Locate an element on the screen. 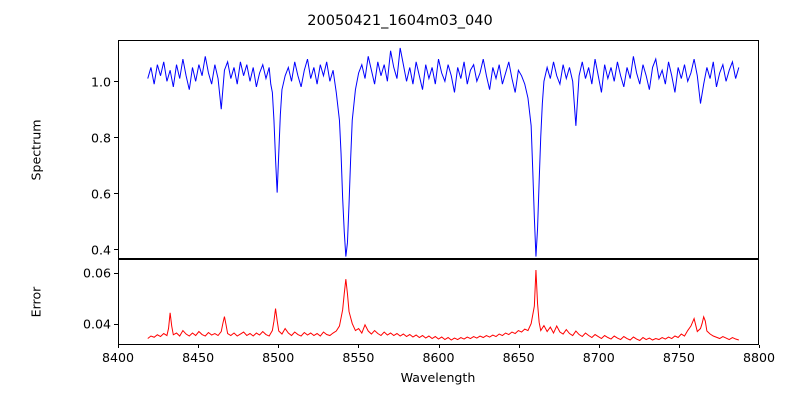  xtick-label-1: 8450 is located at coordinates (198, 357).